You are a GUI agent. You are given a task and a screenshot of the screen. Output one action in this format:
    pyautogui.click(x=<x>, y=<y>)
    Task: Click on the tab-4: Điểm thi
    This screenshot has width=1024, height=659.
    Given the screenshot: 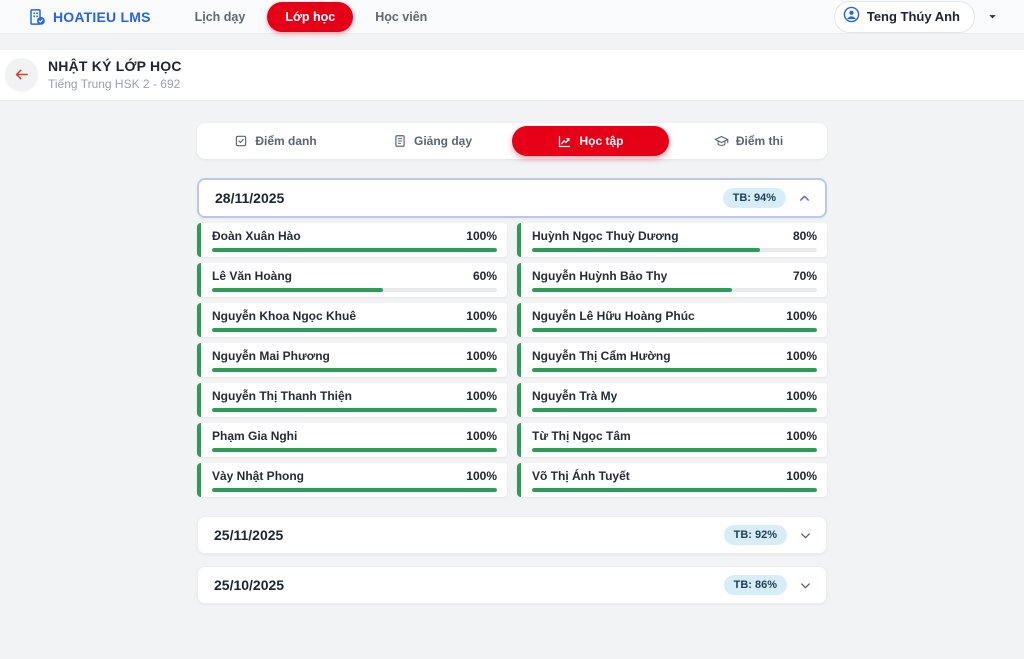 What is the action you would take?
    pyautogui.click(x=748, y=141)
    